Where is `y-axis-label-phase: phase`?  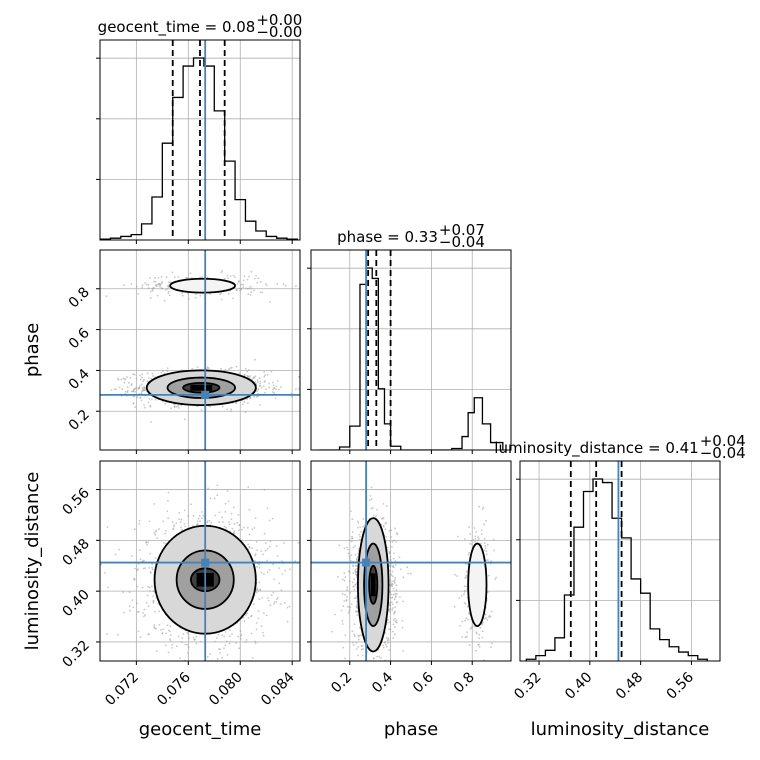 y-axis-label-phase: phase is located at coordinates (32, 350).